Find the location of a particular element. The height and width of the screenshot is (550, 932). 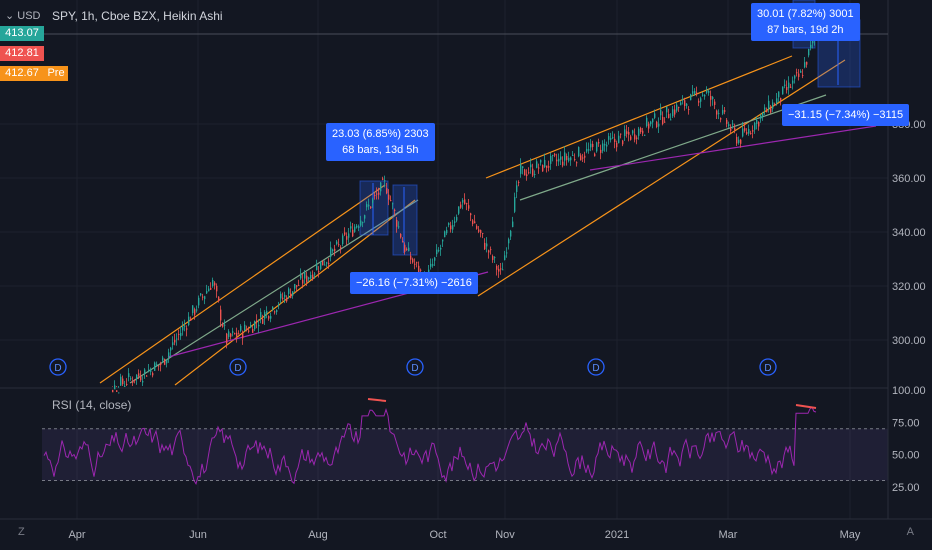

timezone-button: Z is located at coordinates (21, 532).